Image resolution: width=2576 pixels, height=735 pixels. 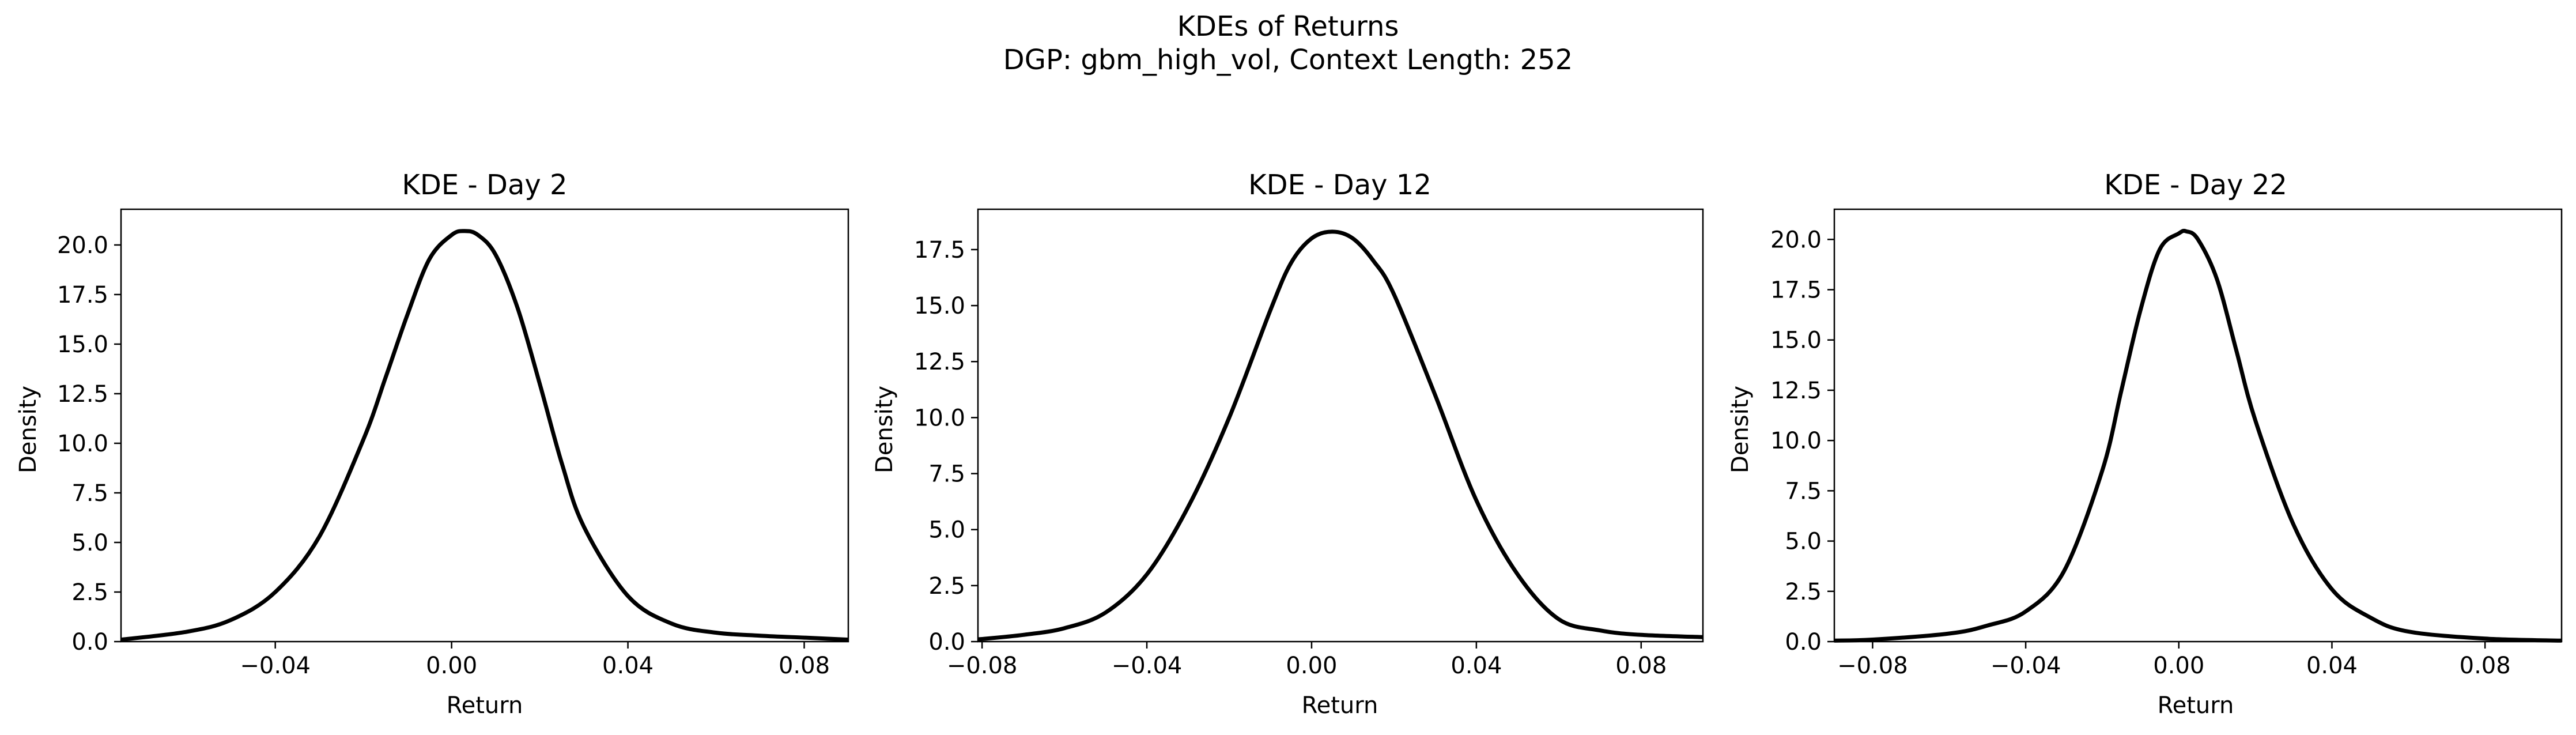 I want to click on figure-suptitle-line2: DGP: gbm_high_vol, Context Length: 252, so click(x=1288, y=60).